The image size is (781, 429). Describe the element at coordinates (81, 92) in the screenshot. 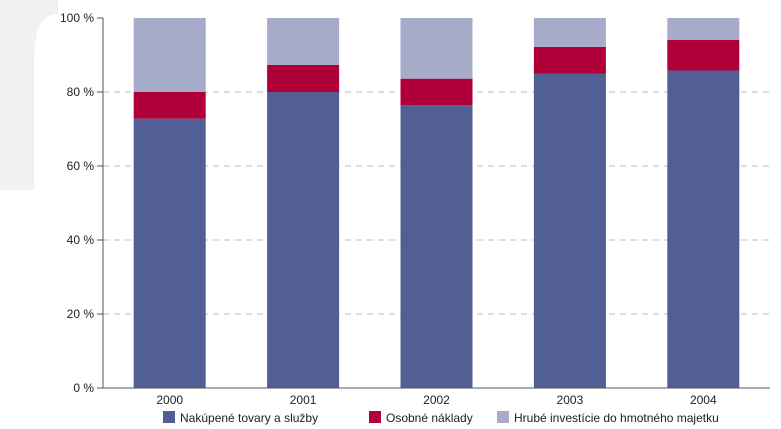

I see `y-tick-label: 80 %` at that location.